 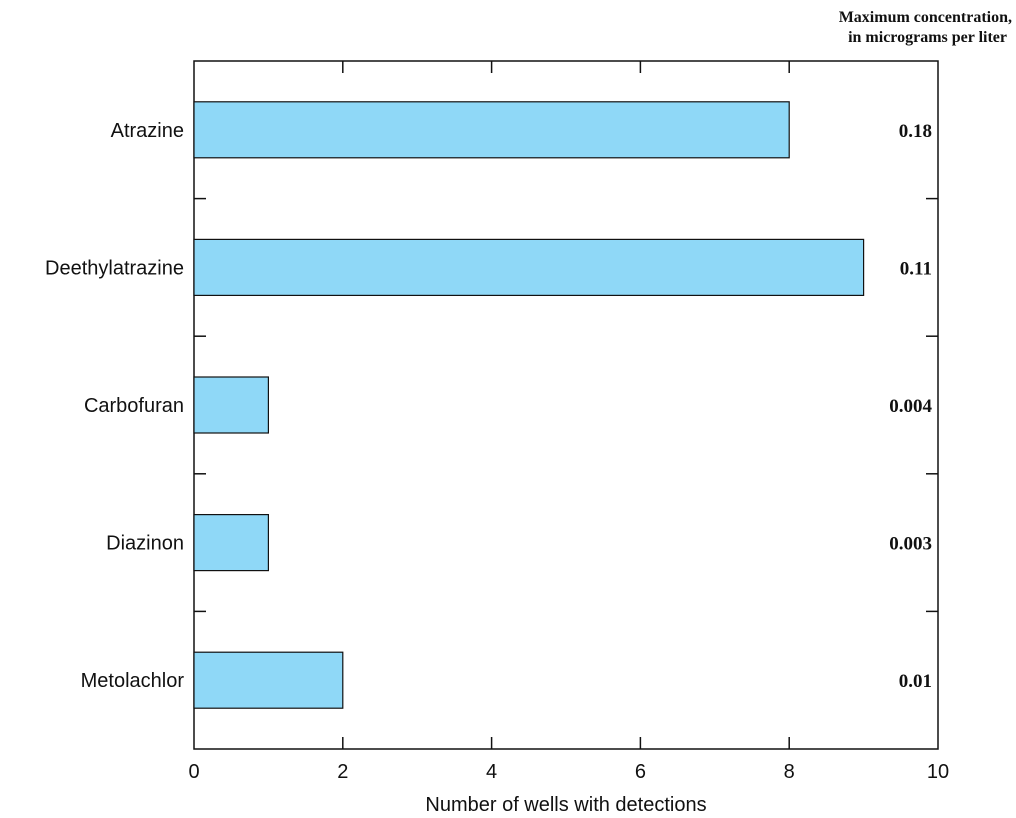 I want to click on concentration-label: 0.01, so click(x=915, y=681).